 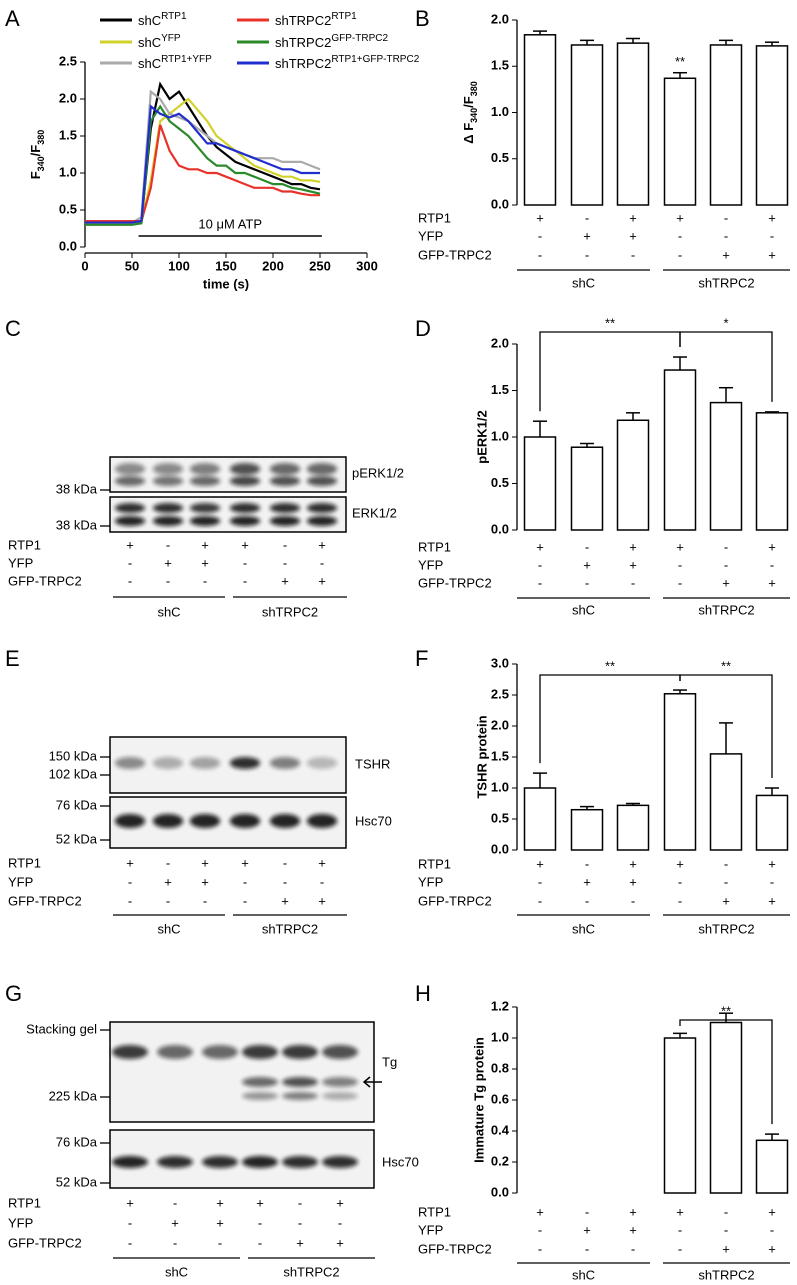 What do you see at coordinates (344, 16) in the screenshot?
I see `legend-superscript: RTP1` at bounding box center [344, 16].